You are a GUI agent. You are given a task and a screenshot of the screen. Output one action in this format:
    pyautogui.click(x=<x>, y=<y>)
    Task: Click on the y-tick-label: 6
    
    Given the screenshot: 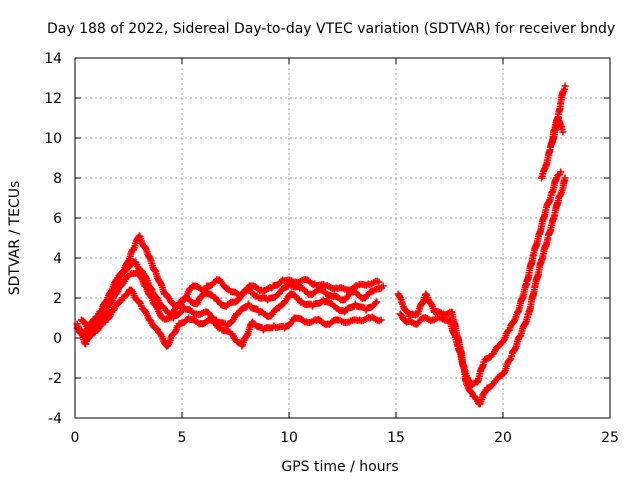 What is the action you would take?
    pyautogui.click(x=57, y=219)
    